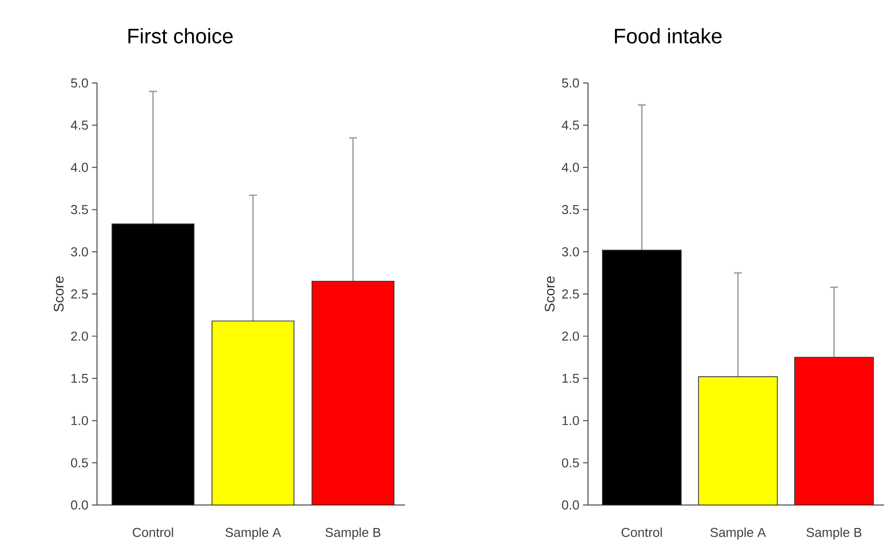 This screenshot has width=890, height=549. Describe the element at coordinates (668, 36) in the screenshot. I see `chart-title: Food intake` at that location.